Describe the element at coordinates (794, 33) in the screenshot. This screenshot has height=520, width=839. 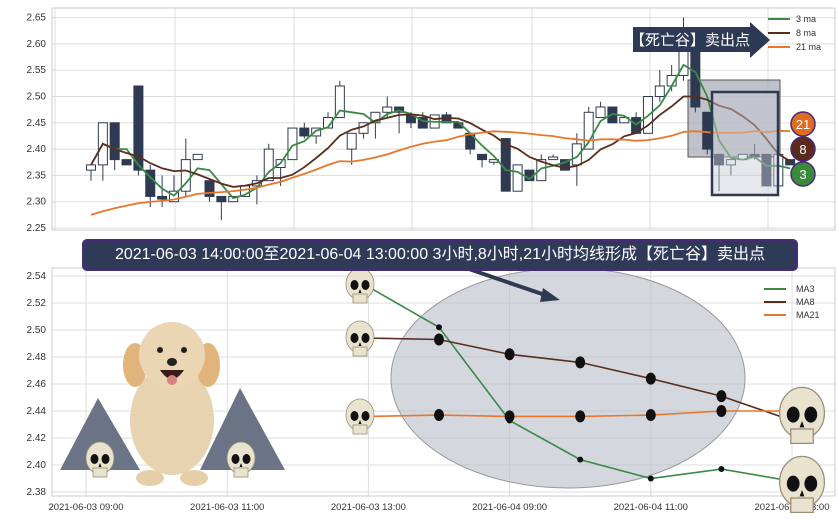
I see `top-legend: 3 ma 8 ma 21 ma` at that location.